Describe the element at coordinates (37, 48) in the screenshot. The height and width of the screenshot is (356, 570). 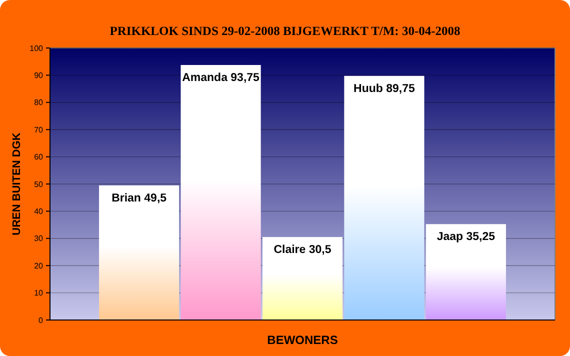
I see `y-tick-label: 100` at that location.